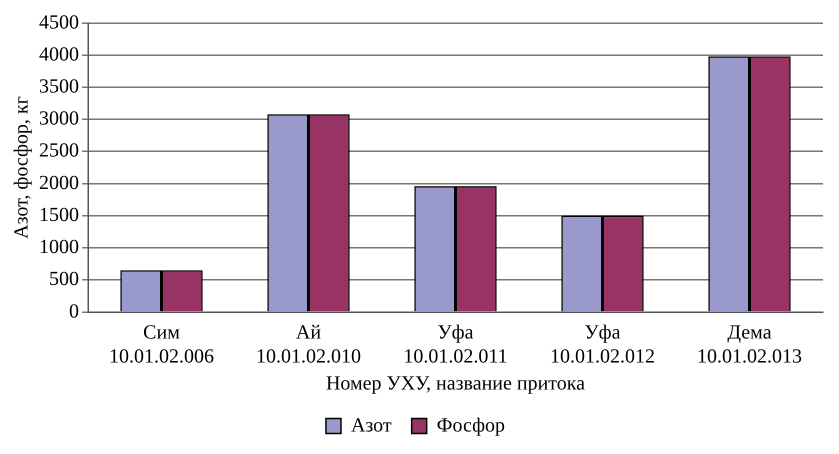 The width and height of the screenshot is (839, 454). I want to click on x-tick-label: Ай 10.01.02.010, so click(308, 344).